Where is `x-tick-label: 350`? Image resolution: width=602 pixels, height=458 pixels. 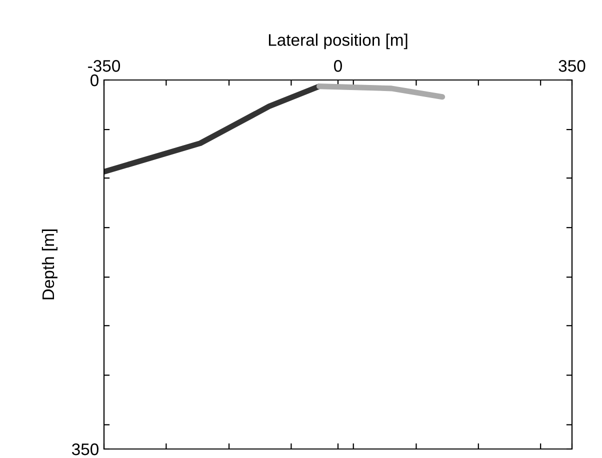 x-tick-label: 350 is located at coordinates (572, 66).